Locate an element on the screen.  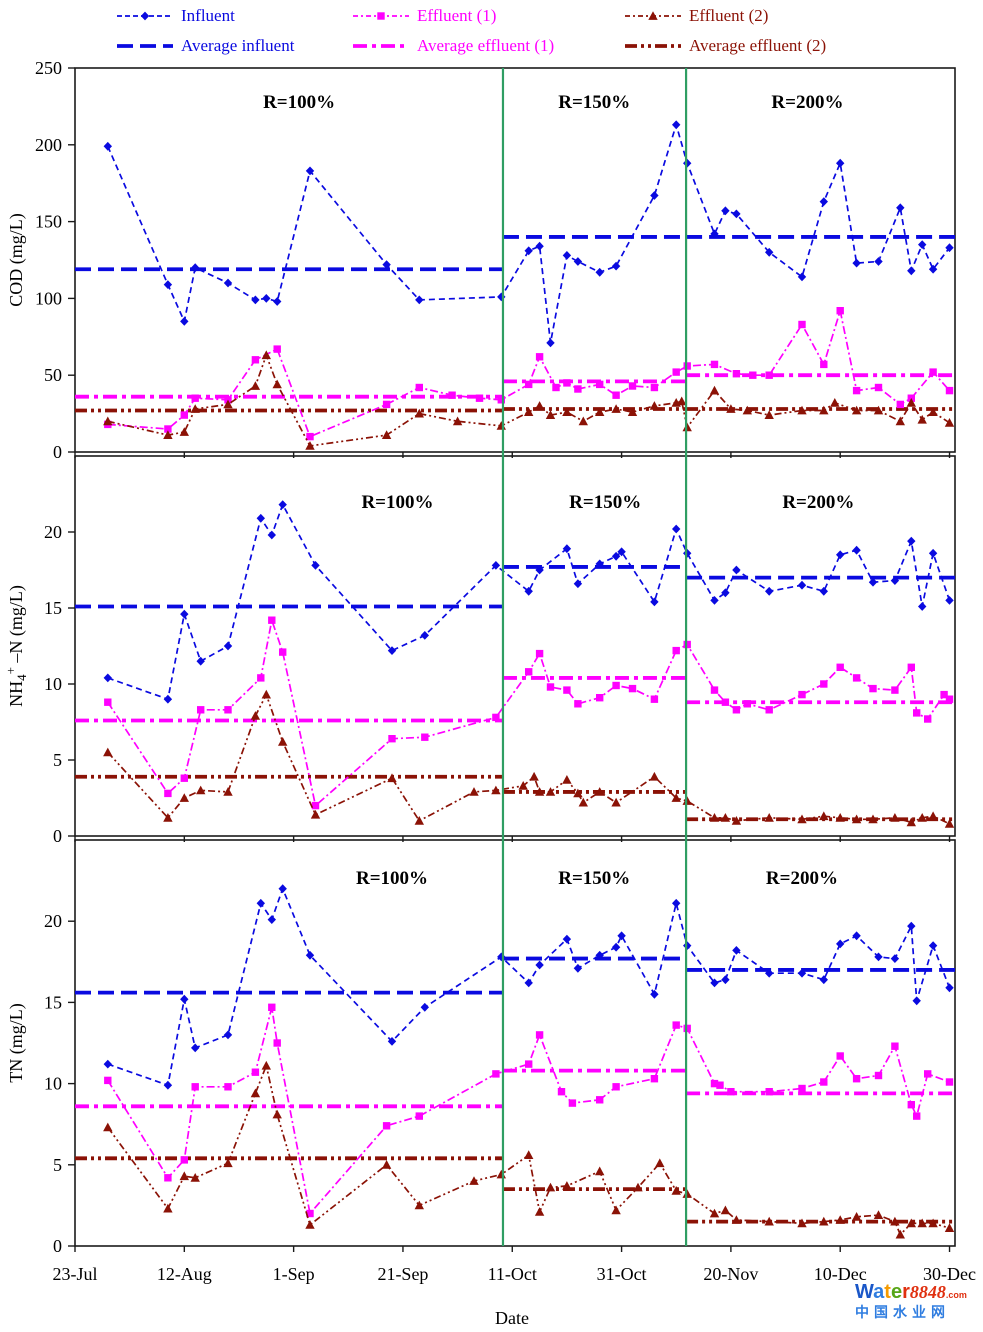
tn-effluent2-markers is located at coordinates (529, 1149).